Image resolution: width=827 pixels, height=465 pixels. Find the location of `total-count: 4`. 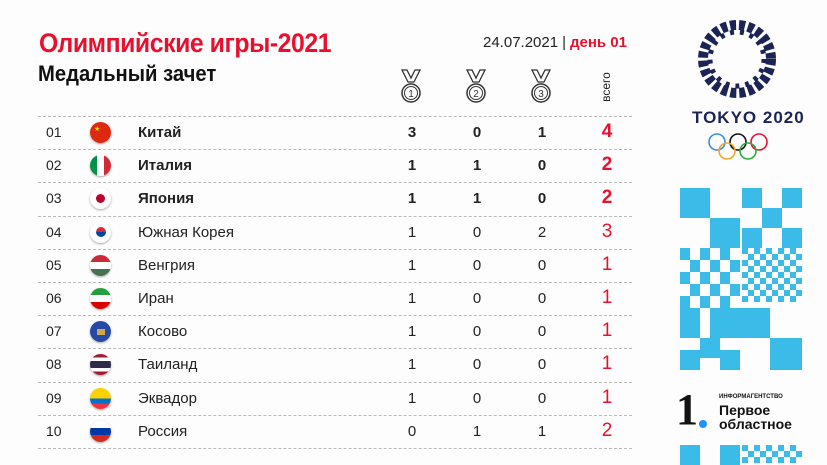

total-count: 4 is located at coordinates (607, 131).